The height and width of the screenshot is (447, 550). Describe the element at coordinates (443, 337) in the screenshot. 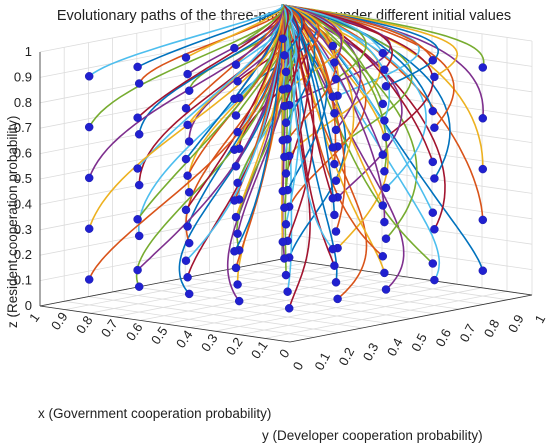

I see `y-tick-label: 0.6` at that location.